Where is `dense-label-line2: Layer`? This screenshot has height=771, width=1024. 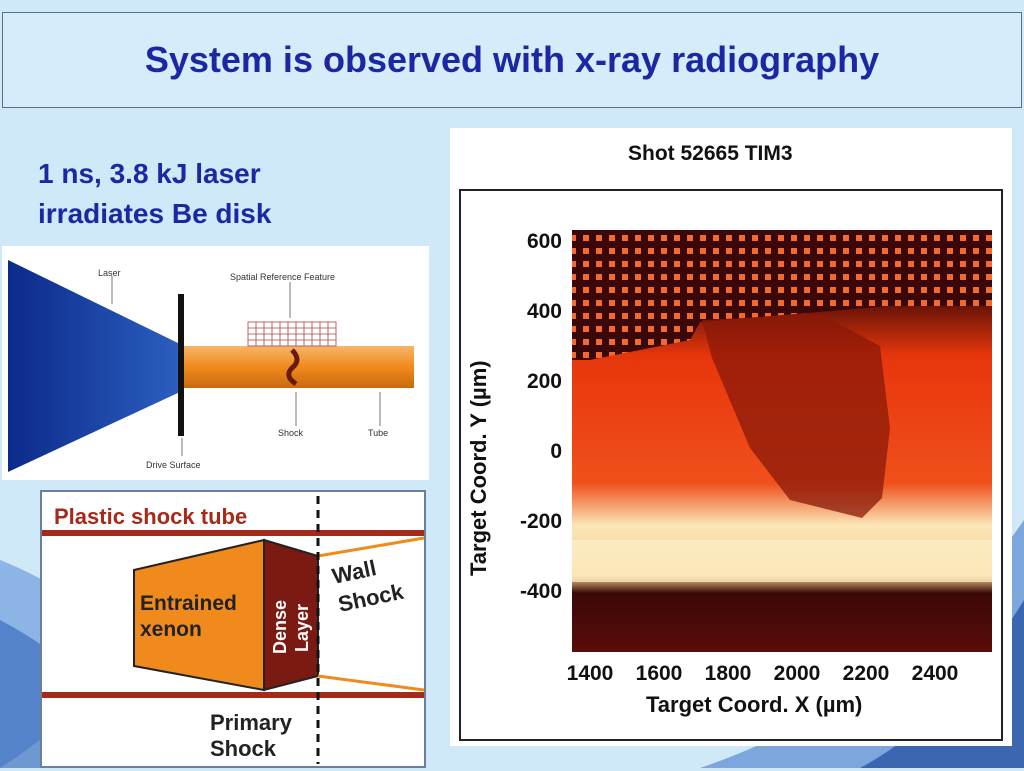
dense-label-line2: Layer is located at coordinates (302, 628).